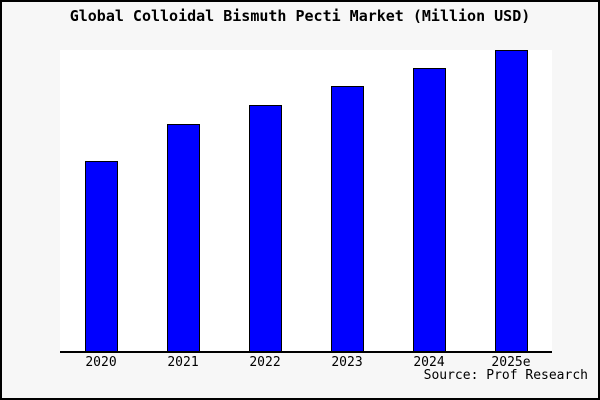 Image resolution: width=600 pixels, height=400 pixels. I want to click on bar-2024, so click(429, 209).